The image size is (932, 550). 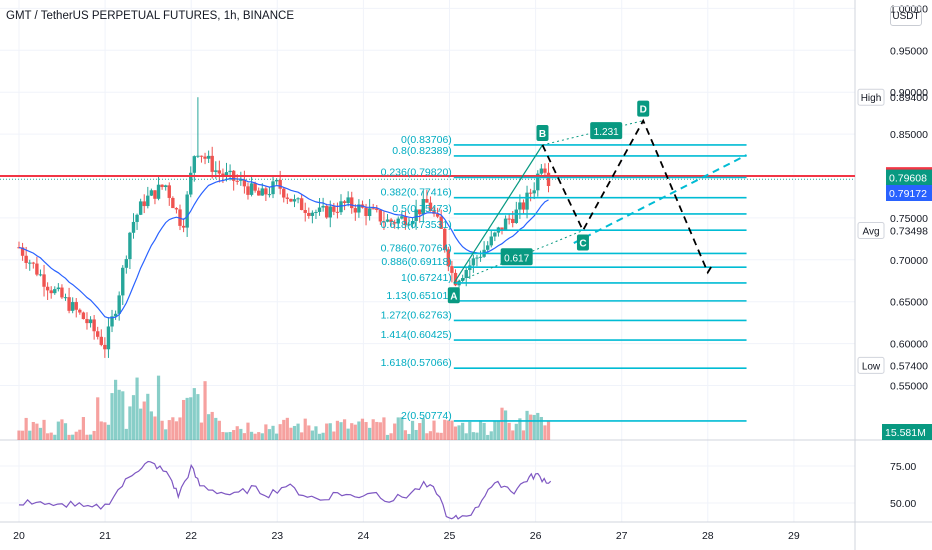 What do you see at coordinates (909, 366) in the screenshot?
I see `low-label-value: 0.57400` at bounding box center [909, 366].